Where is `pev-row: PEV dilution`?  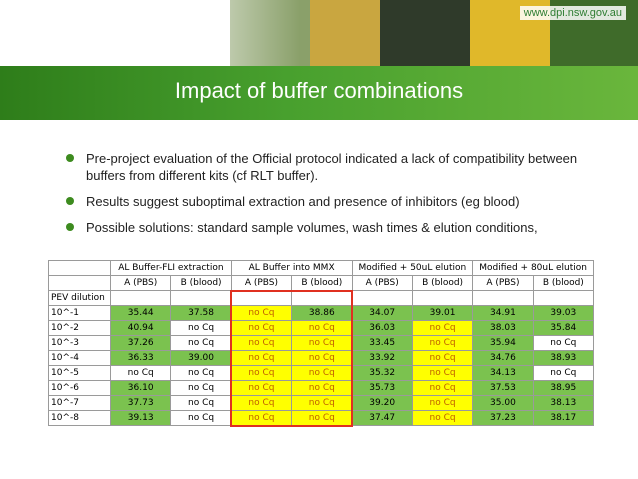 pev-row: PEV dilution is located at coordinates (321, 298).